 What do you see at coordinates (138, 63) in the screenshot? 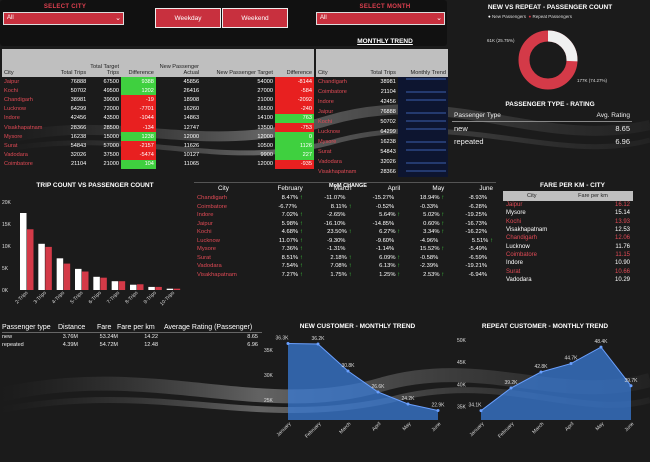
I see `col-difference: Difference` at bounding box center [138, 63].